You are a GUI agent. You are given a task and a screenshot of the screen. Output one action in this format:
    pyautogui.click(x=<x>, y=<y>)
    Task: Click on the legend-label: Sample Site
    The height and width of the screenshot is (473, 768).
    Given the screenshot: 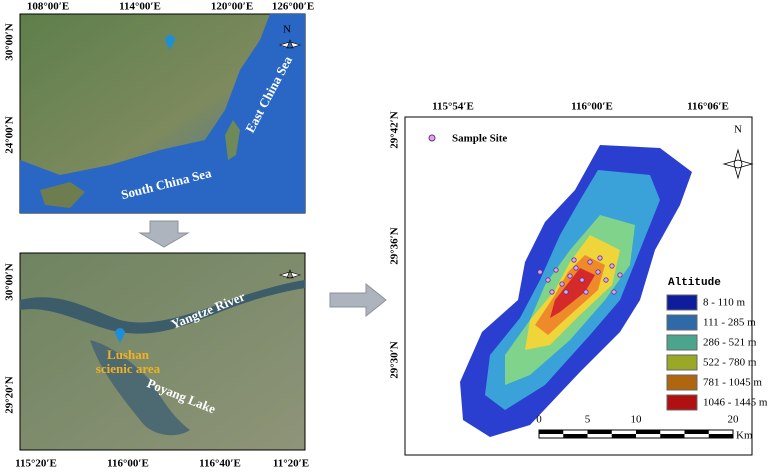 What is the action you would take?
    pyautogui.click(x=479, y=139)
    